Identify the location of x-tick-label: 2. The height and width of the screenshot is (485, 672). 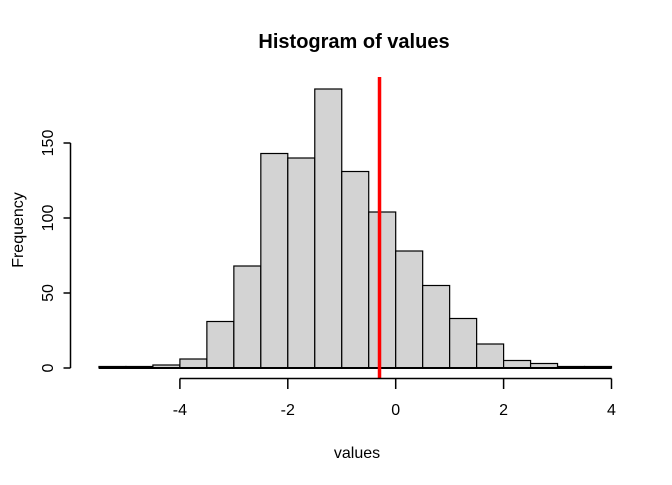
(503, 410).